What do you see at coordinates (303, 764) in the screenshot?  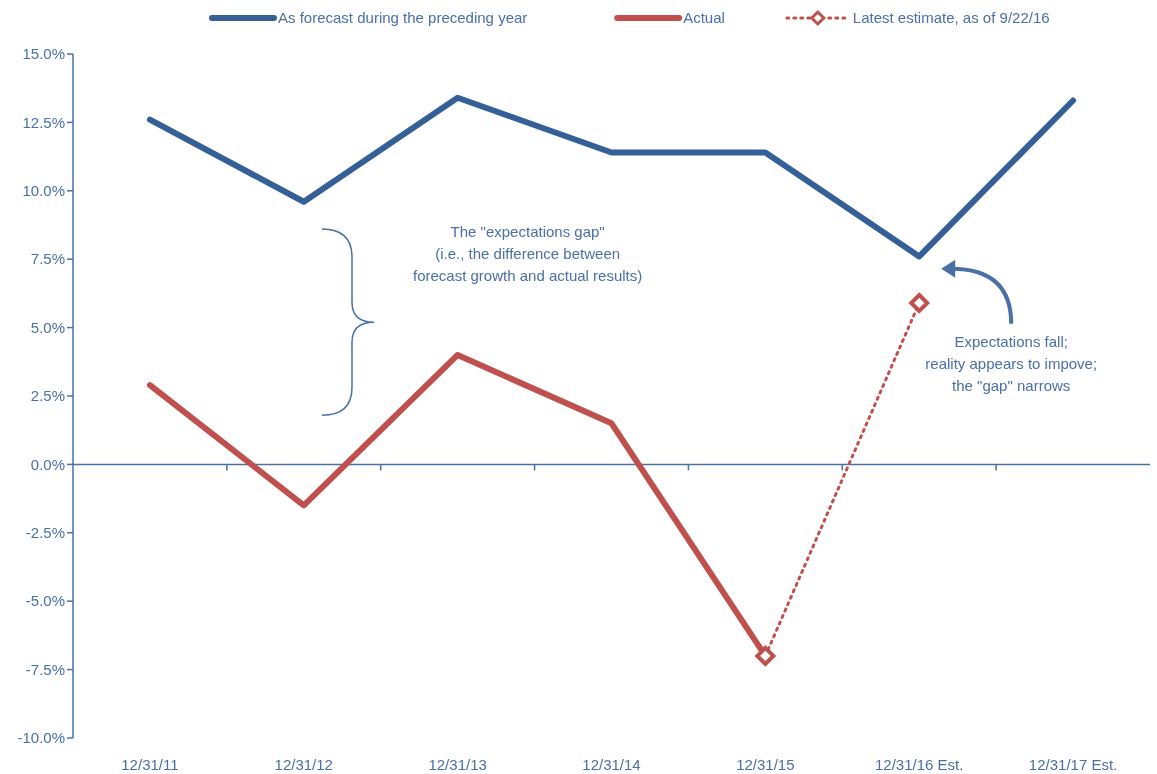 I see `x-tick-label: 12/31/12` at bounding box center [303, 764].